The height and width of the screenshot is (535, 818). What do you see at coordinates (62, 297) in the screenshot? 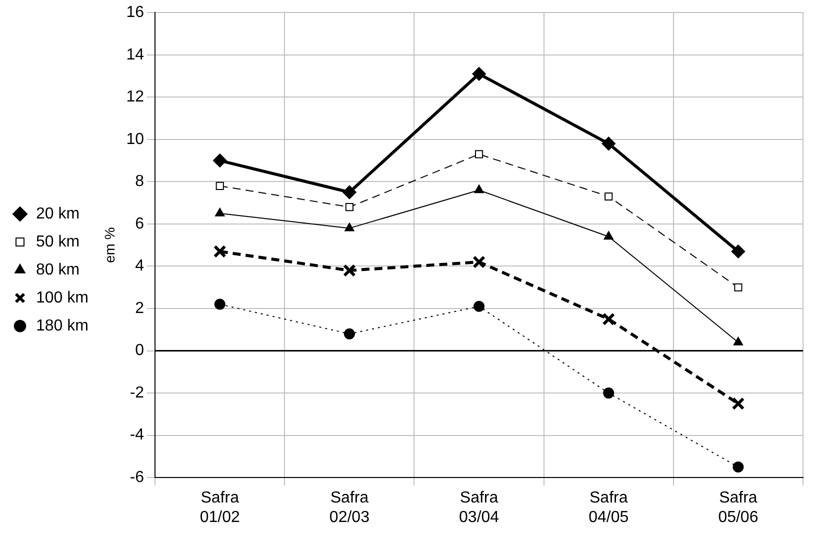
I see `legend-label: 100 km` at bounding box center [62, 297].